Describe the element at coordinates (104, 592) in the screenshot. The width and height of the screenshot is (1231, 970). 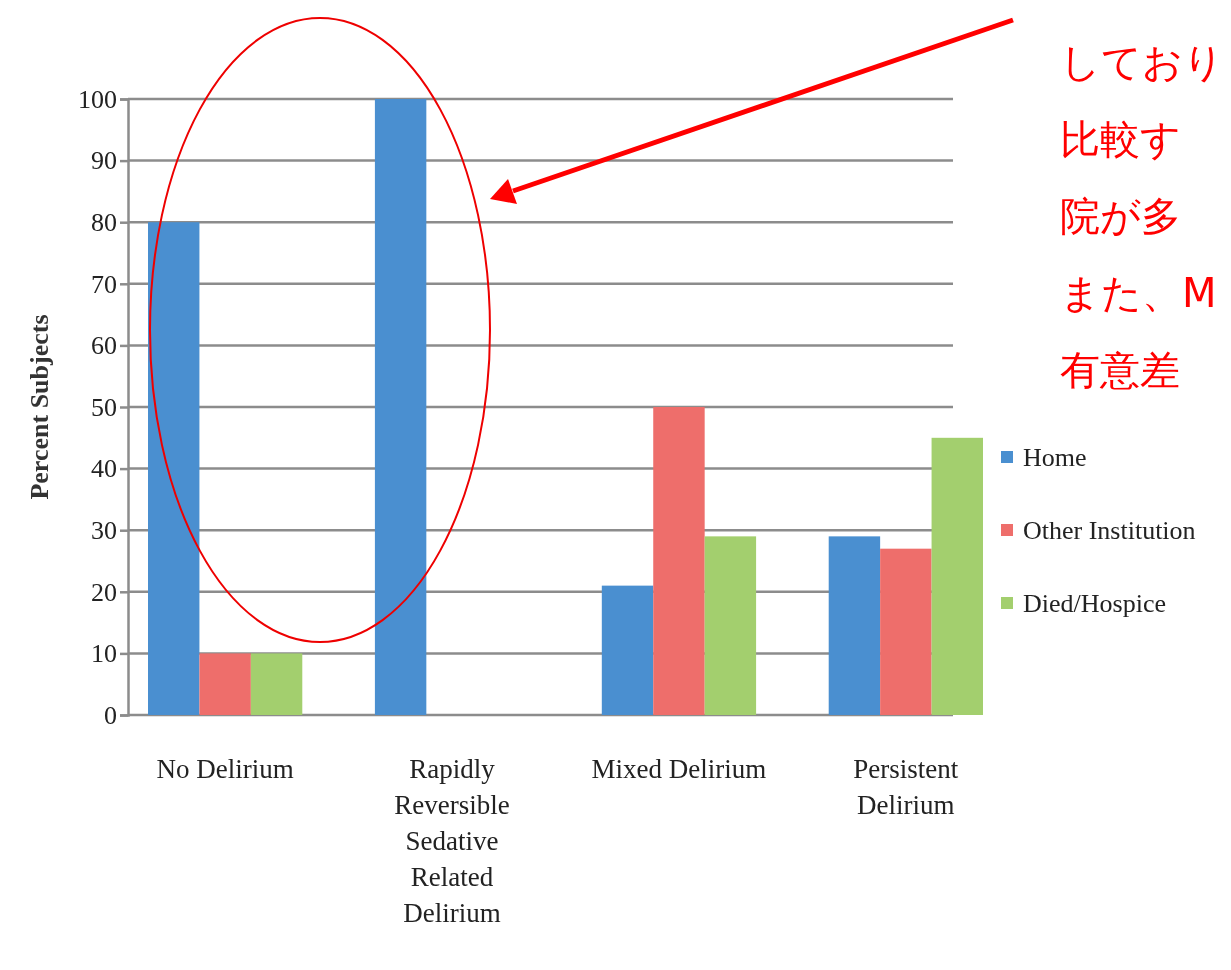
I see `y-tick-label: 20` at that location.